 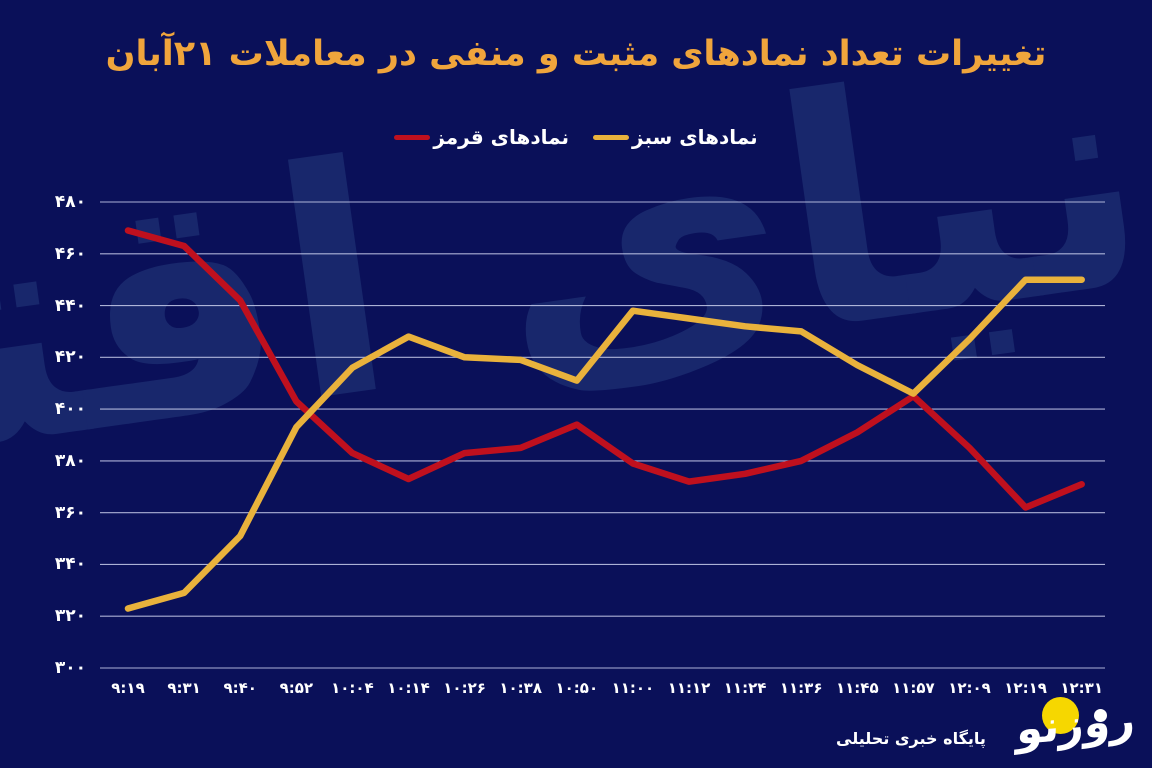 I want to click on legend-label-red: نمادهای قرمز, so click(x=501, y=137).